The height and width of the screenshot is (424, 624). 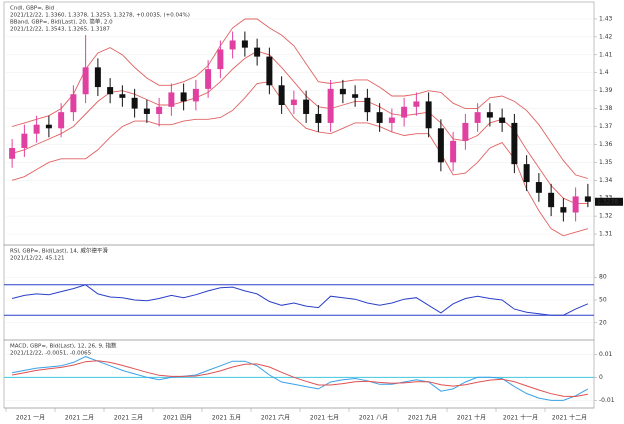 What do you see at coordinates (606, 90) in the screenshot?
I see `y-tick-label: 1.39` at bounding box center [606, 90].